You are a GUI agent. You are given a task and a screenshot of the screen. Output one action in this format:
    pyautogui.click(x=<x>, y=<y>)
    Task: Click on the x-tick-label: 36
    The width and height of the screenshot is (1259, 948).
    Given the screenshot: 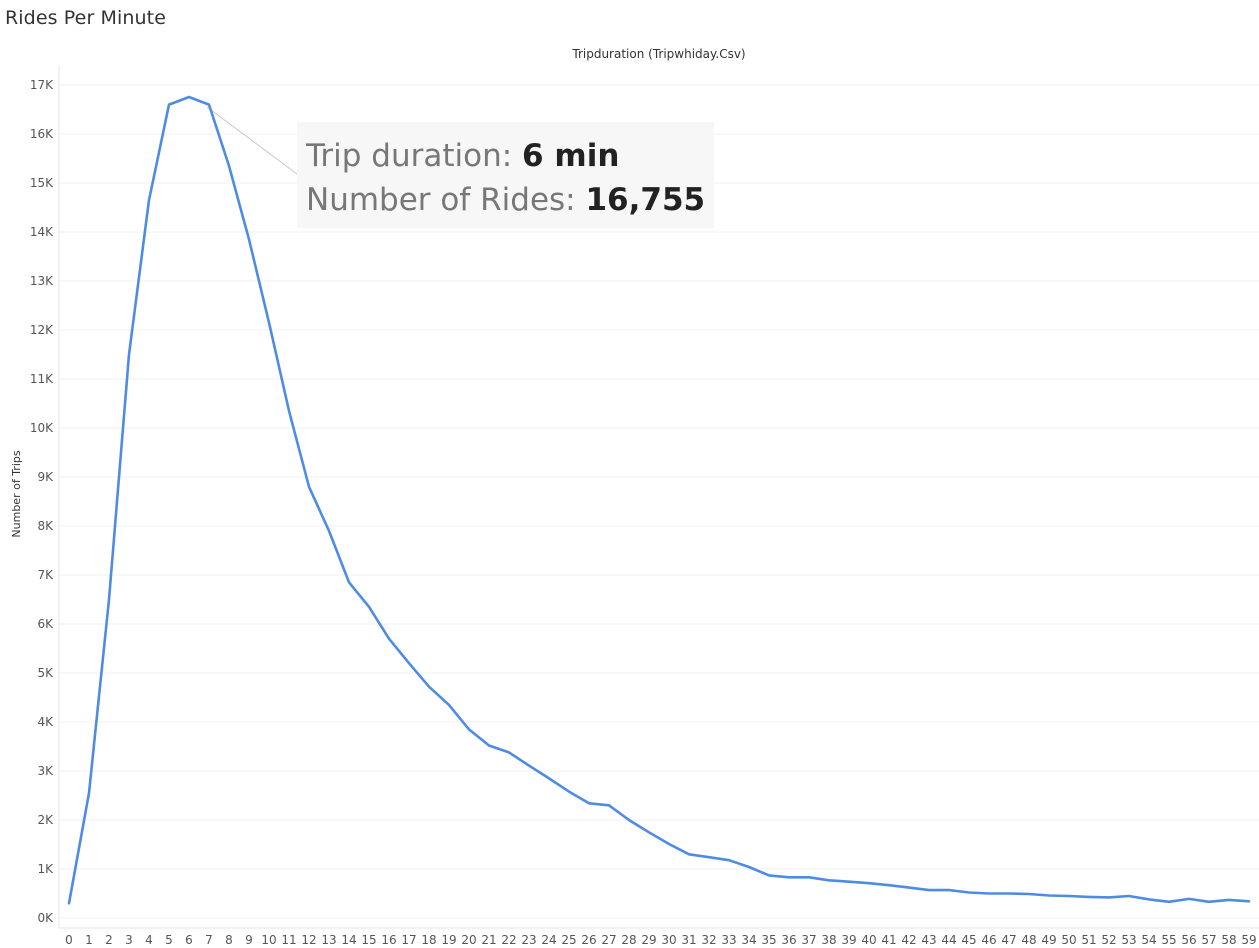 What is the action you would take?
    pyautogui.click(x=788, y=940)
    